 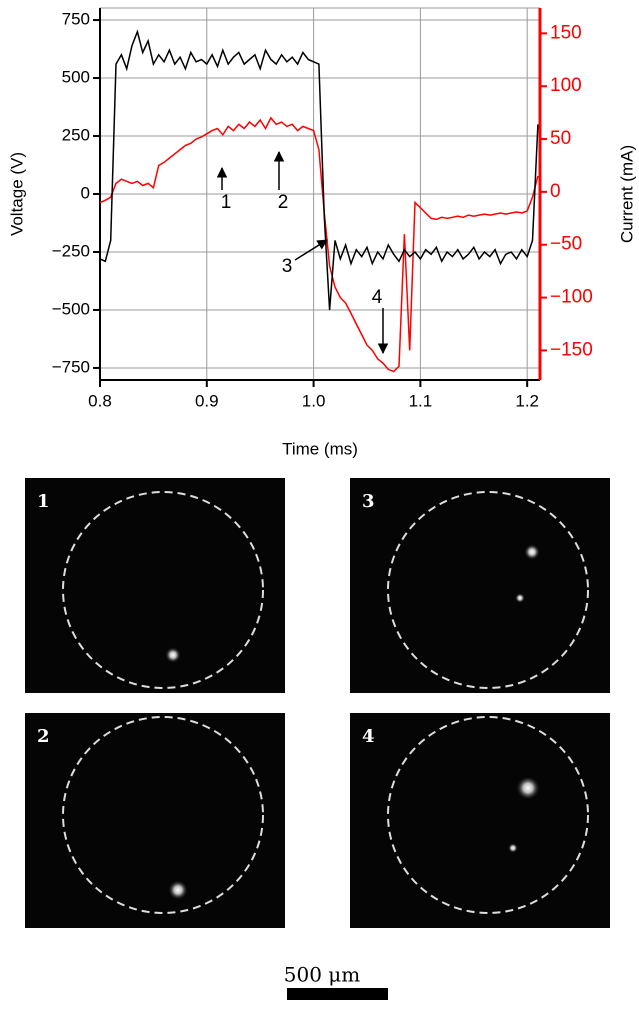 I want to click on y-axis-label: Voltage (V), so click(x=16, y=194).